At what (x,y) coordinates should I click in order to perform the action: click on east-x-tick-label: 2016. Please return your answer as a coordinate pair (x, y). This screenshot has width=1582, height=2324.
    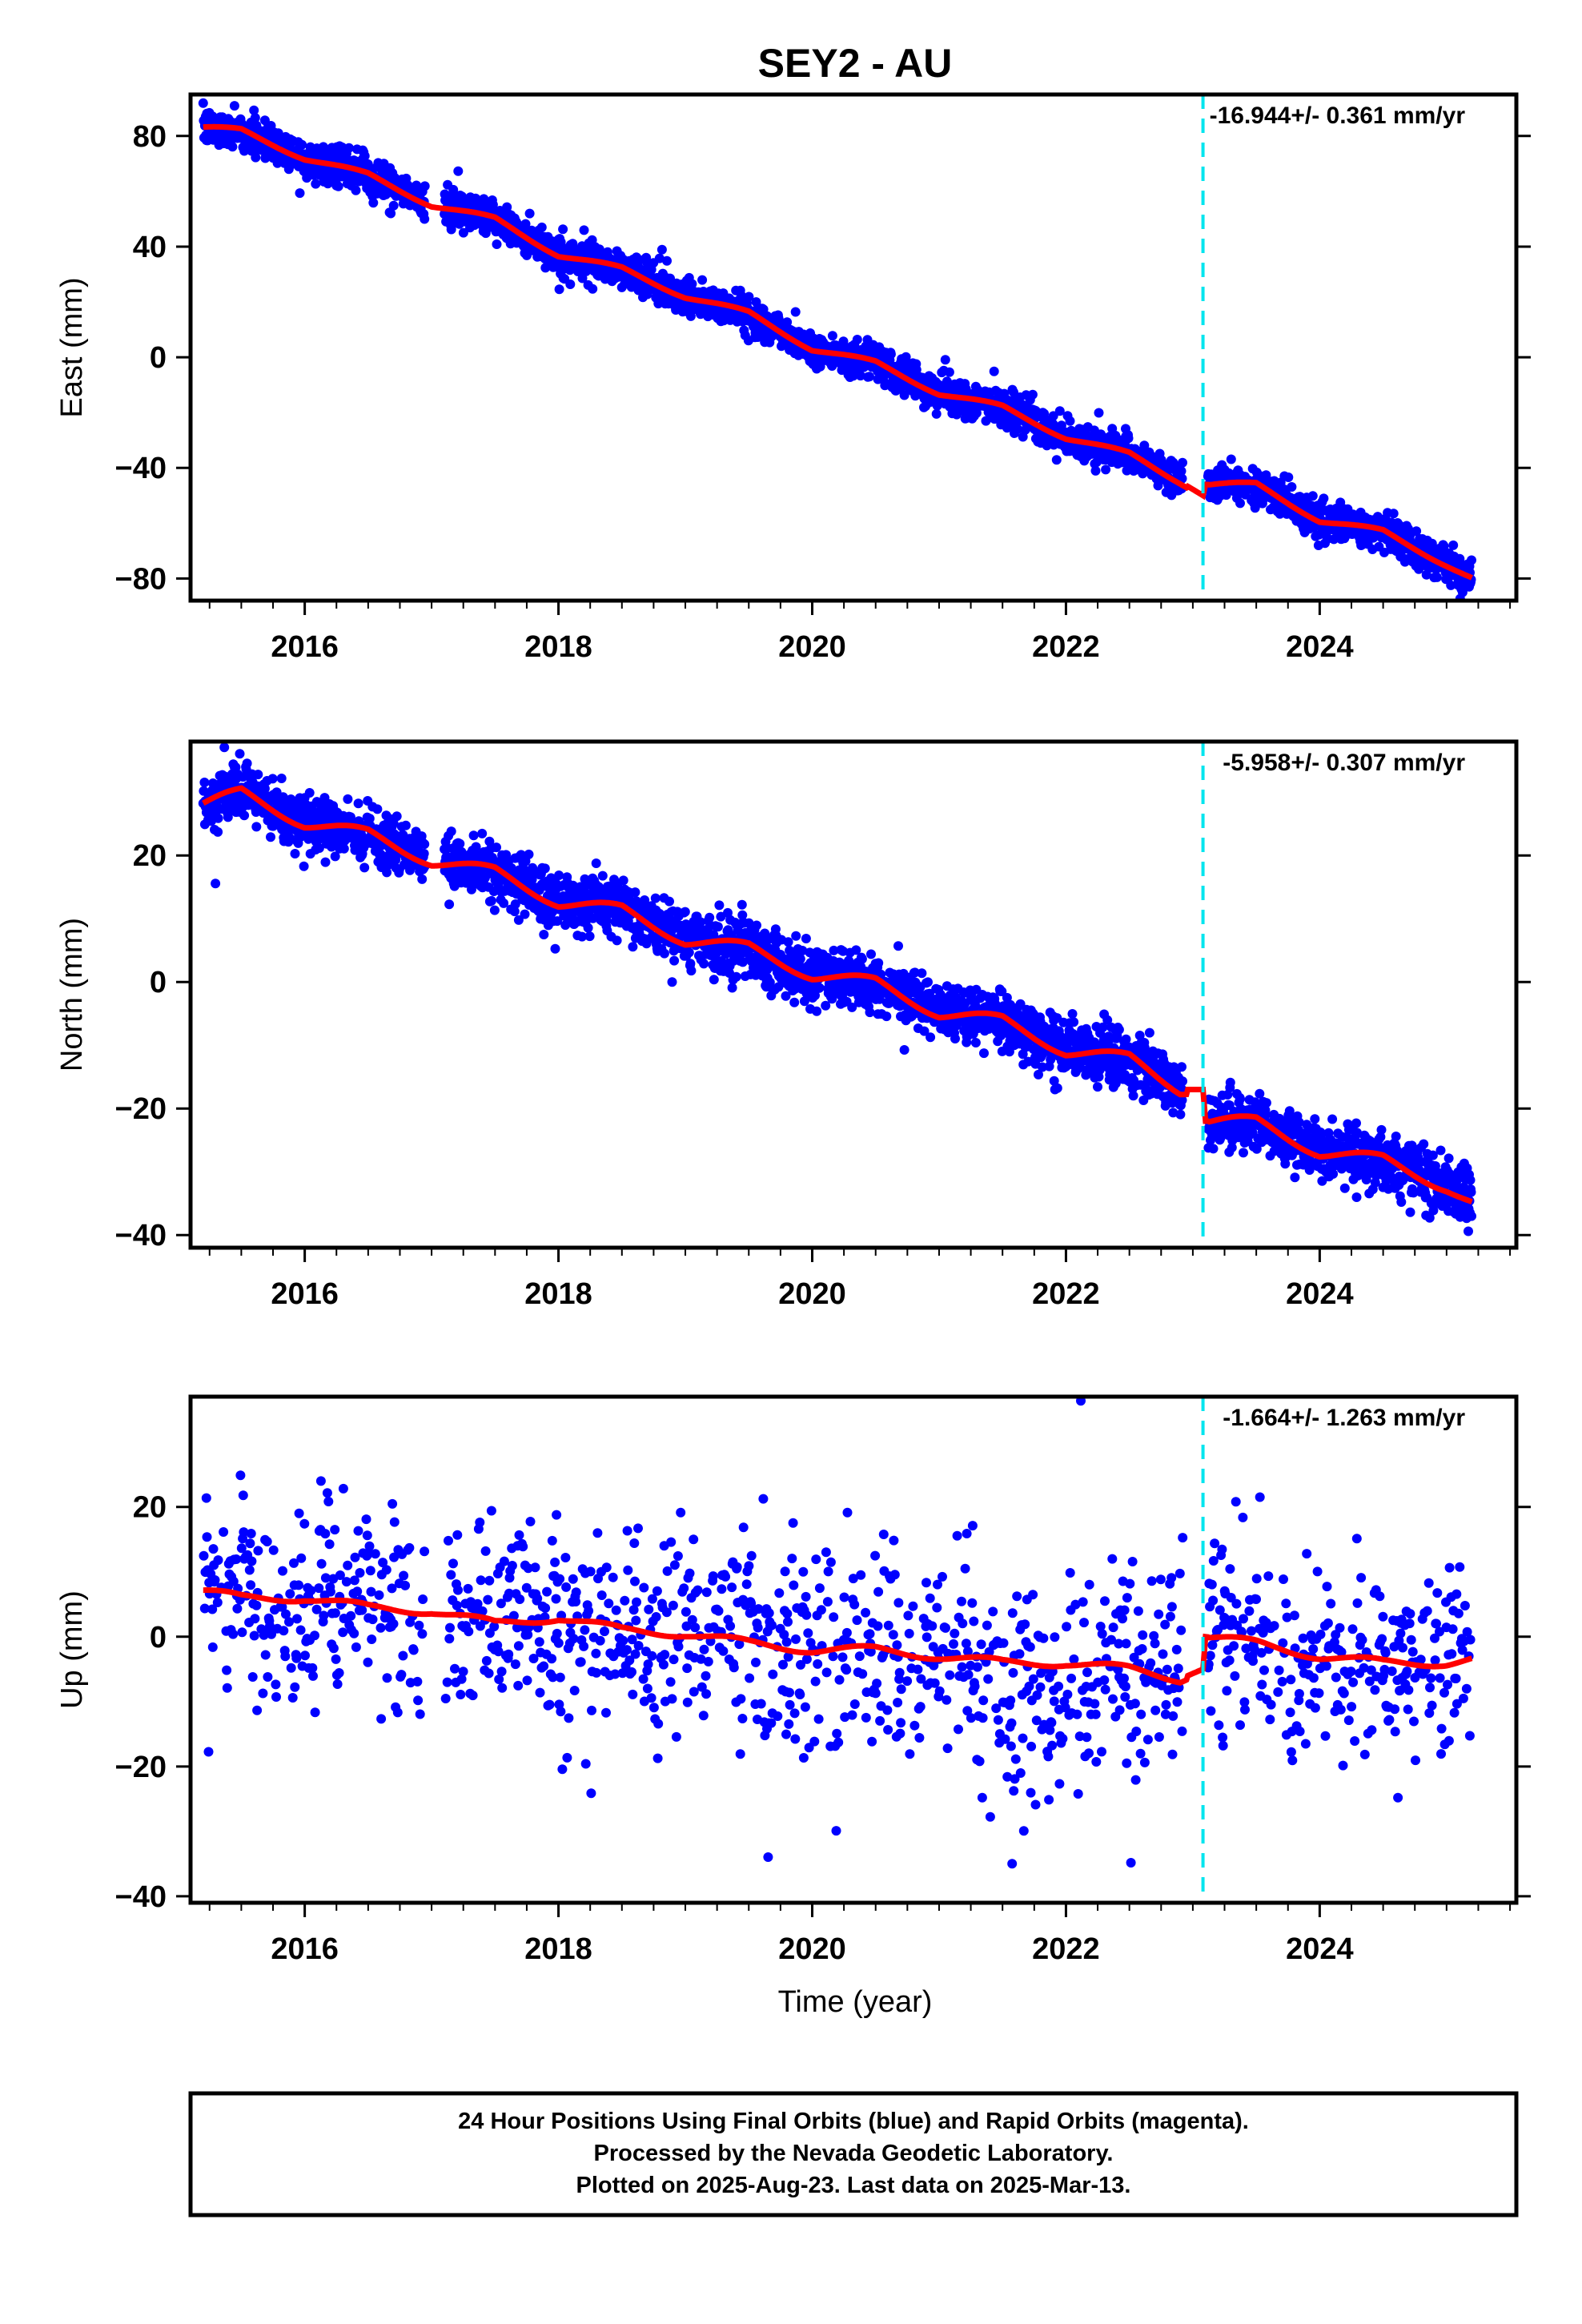
    Looking at the image, I should click on (305, 647).